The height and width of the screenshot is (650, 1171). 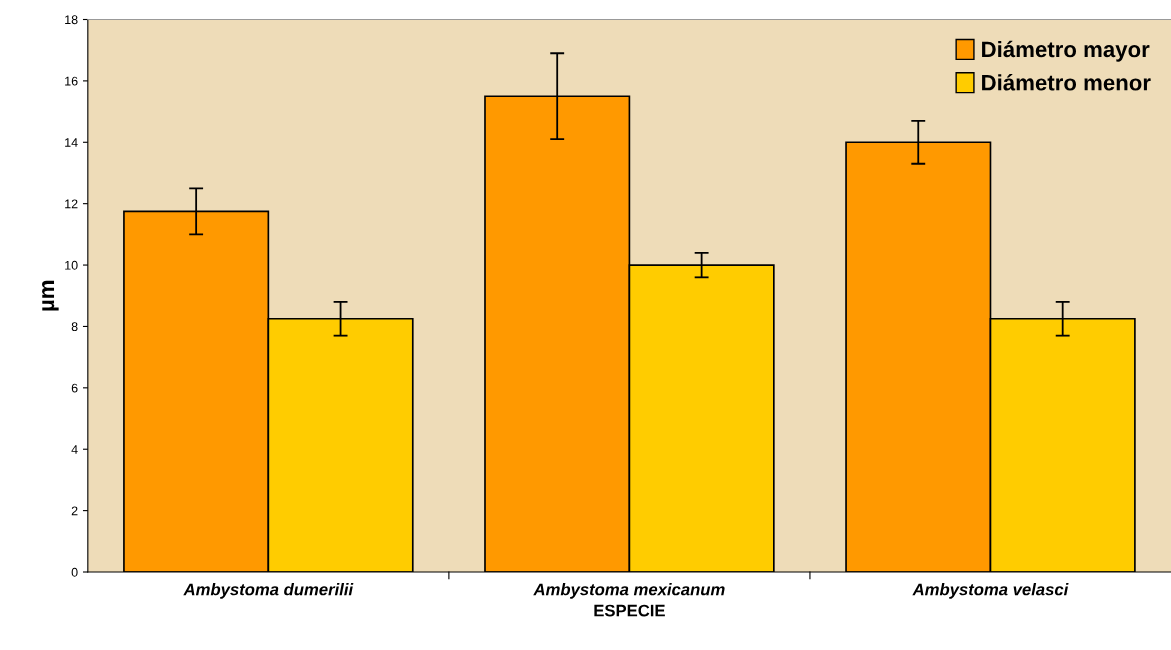 I want to click on y-tick-label: 14, so click(x=71, y=142).